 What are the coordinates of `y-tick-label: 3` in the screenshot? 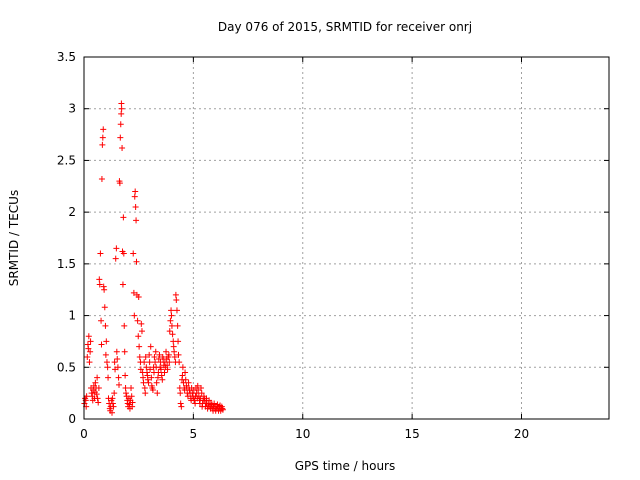 It's located at (72, 109).